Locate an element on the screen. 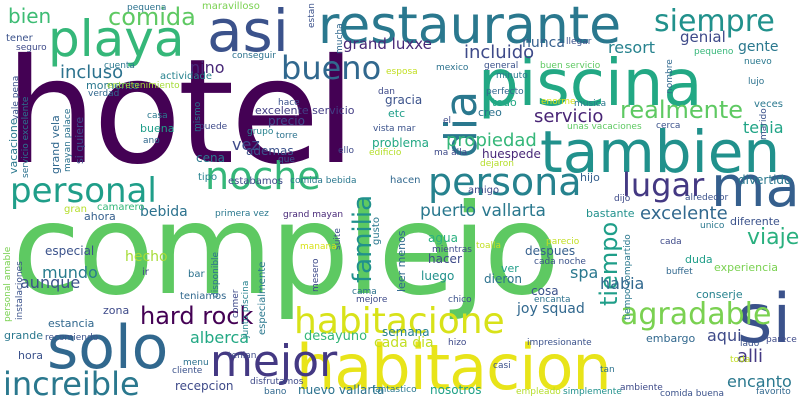  word-alberca: alberca is located at coordinates (220, 337).